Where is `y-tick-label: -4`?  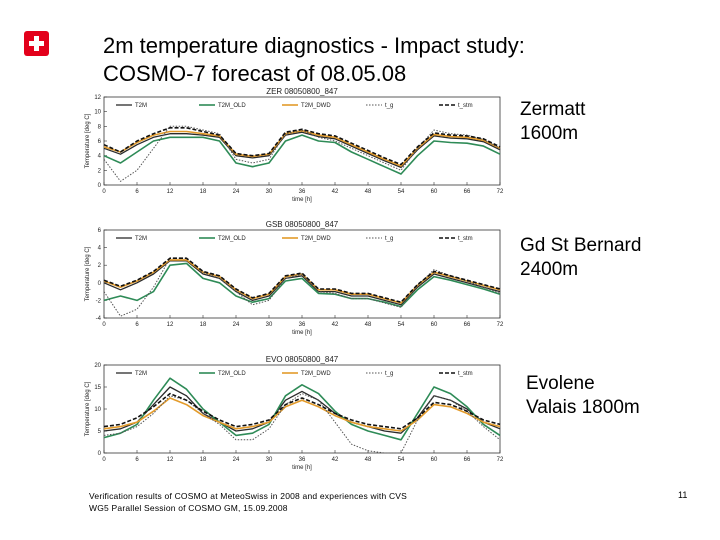
y-tick-label: -4 is located at coordinates (99, 319).